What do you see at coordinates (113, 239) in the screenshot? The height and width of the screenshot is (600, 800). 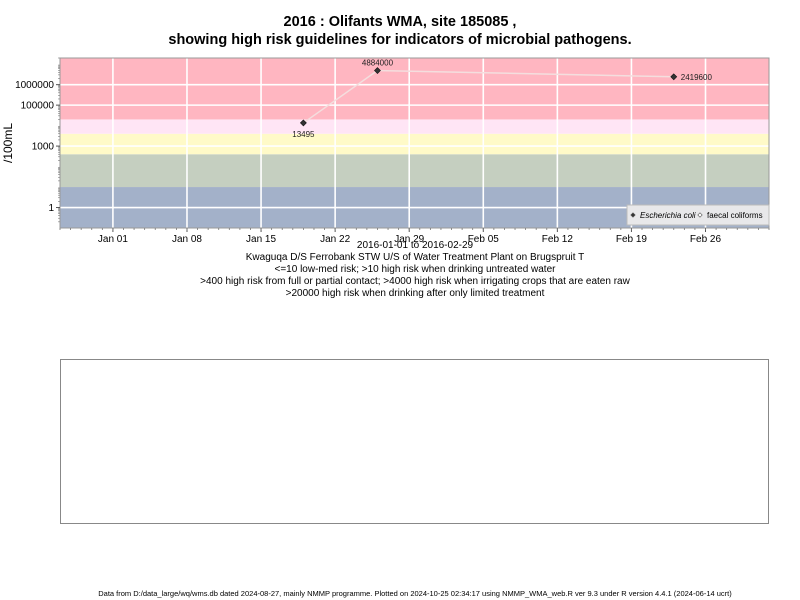 I see `x-tick-label: Jan 01` at bounding box center [113, 239].